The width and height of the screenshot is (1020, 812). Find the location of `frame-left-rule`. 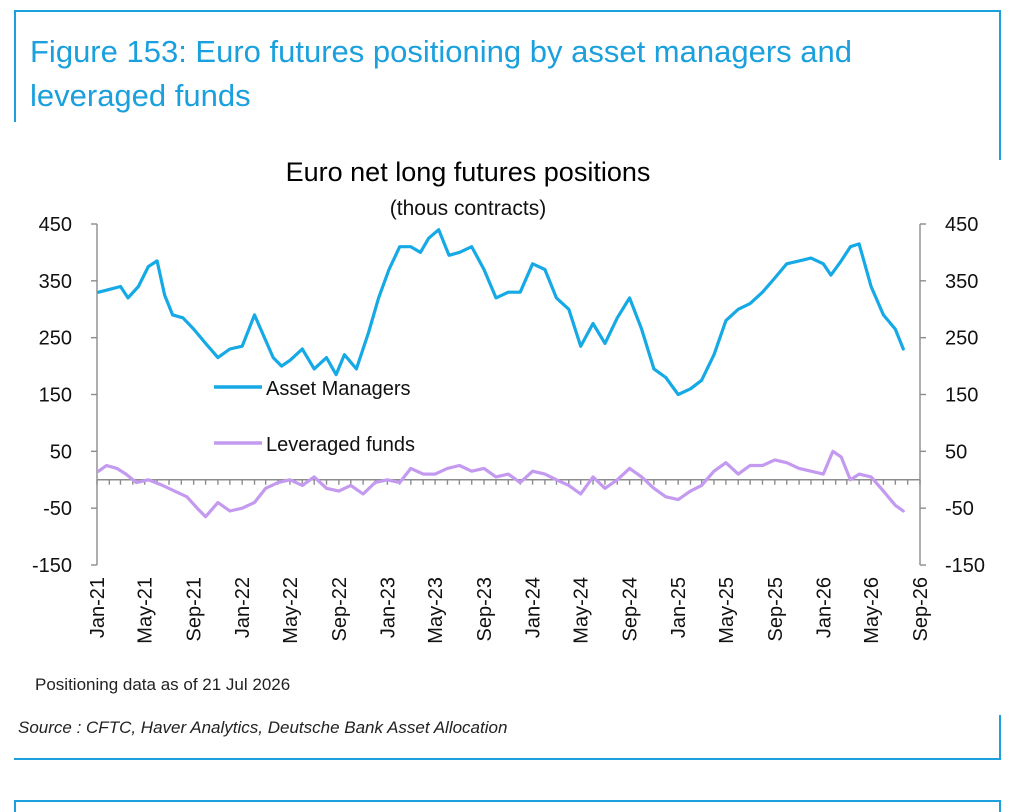

frame-left-rule is located at coordinates (15, 66).